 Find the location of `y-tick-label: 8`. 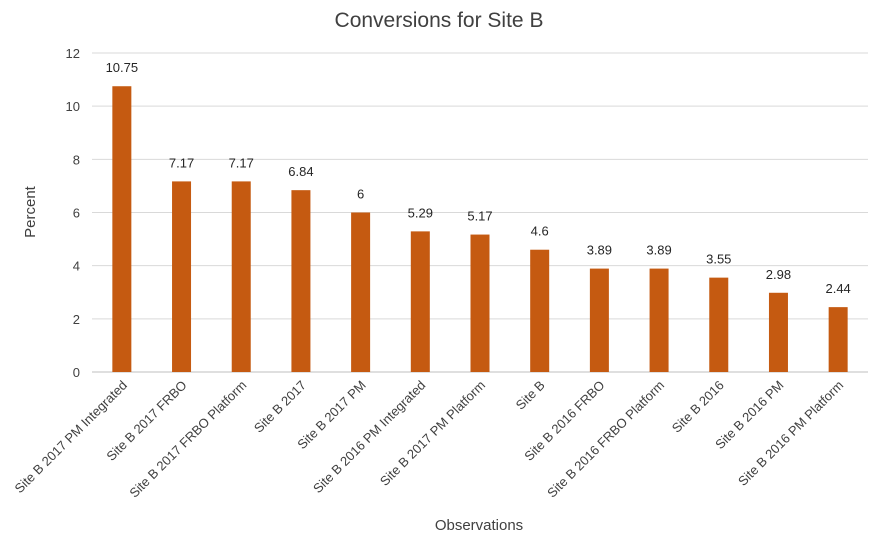

y-tick-label: 8 is located at coordinates (76, 159).